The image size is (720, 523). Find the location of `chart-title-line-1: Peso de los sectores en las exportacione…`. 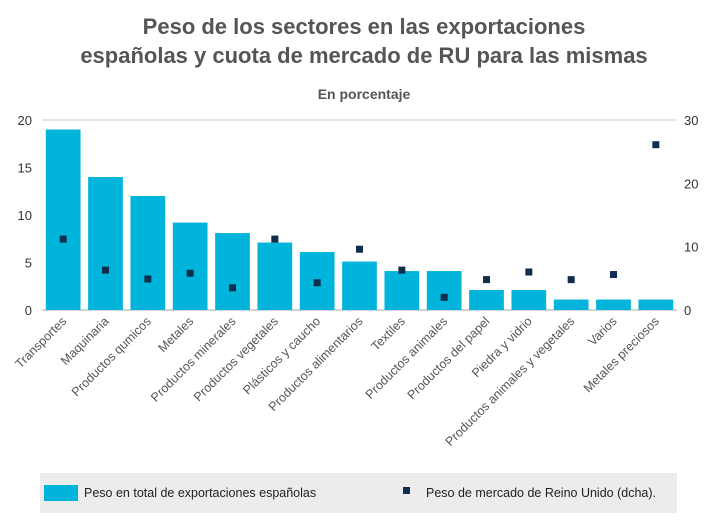

chart-title-line-1: Peso de los sectores en las exportacione… is located at coordinates (364, 26).